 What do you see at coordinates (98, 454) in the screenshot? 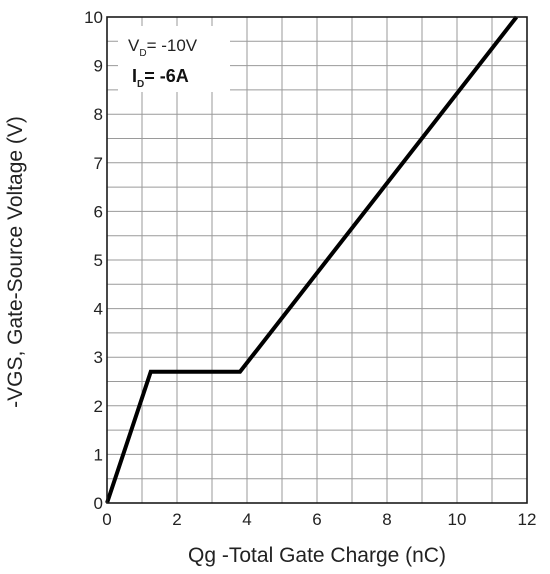
I see `y-tick-label: 1` at bounding box center [98, 454].